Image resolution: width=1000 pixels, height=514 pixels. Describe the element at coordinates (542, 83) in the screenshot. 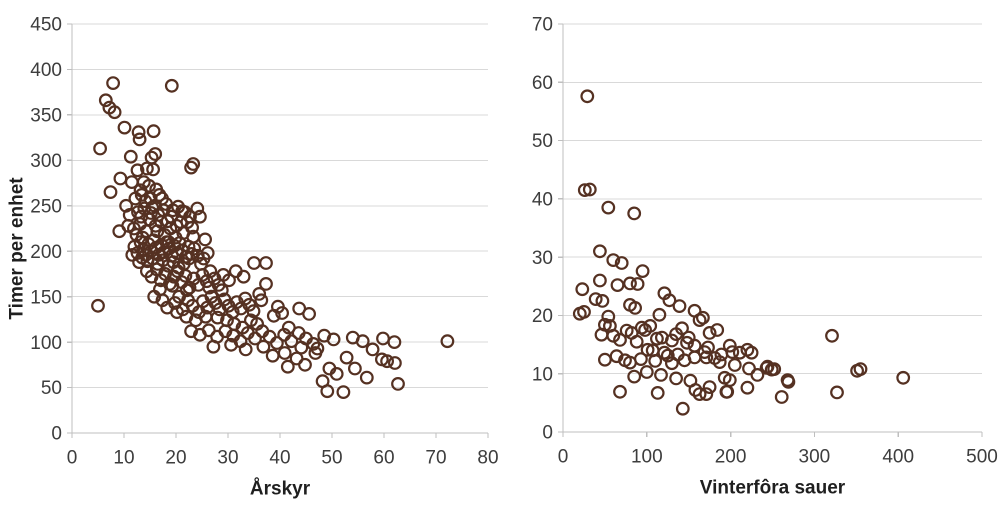

I see `y-tick-label: 60` at that location.